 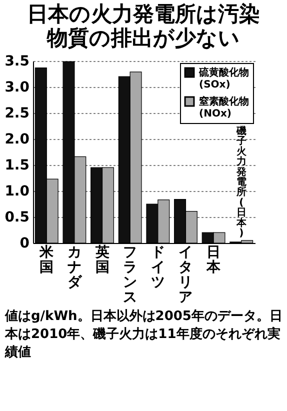 I want to click on text: 値はg/kWh。日本以外は2005年のデータ。日本は2010年、磯子火力は11年度のそれぞれ実績値, so click(x=144, y=335).